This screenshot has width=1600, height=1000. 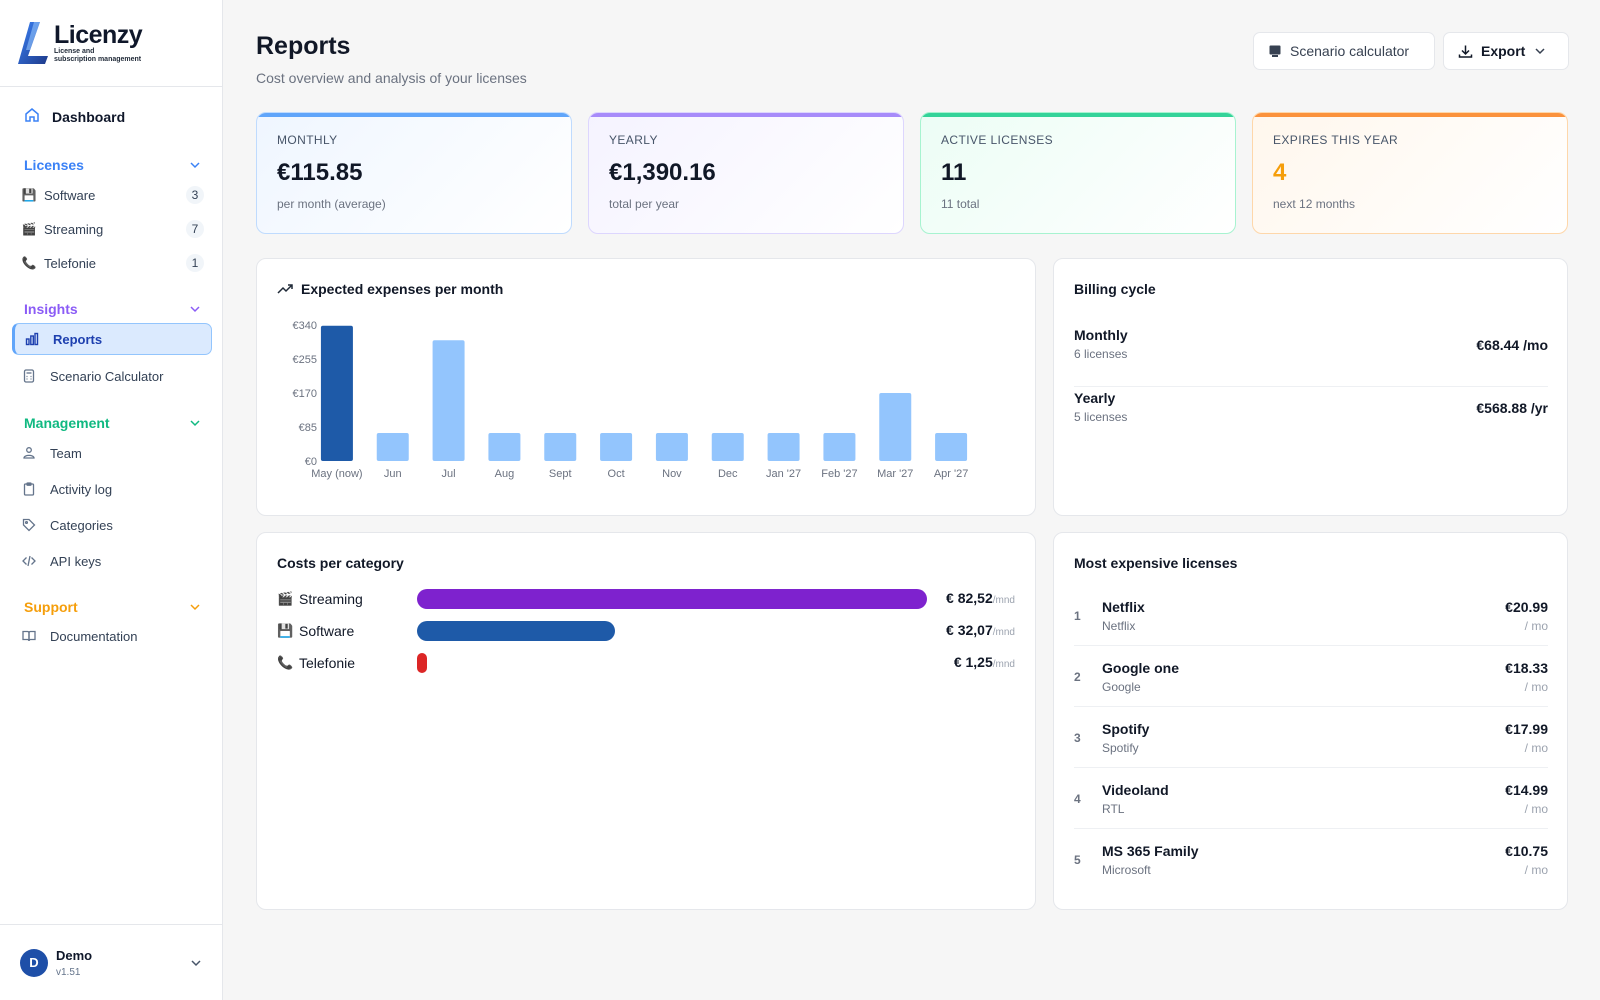 I want to click on section-management: Management, so click(x=112, y=423).